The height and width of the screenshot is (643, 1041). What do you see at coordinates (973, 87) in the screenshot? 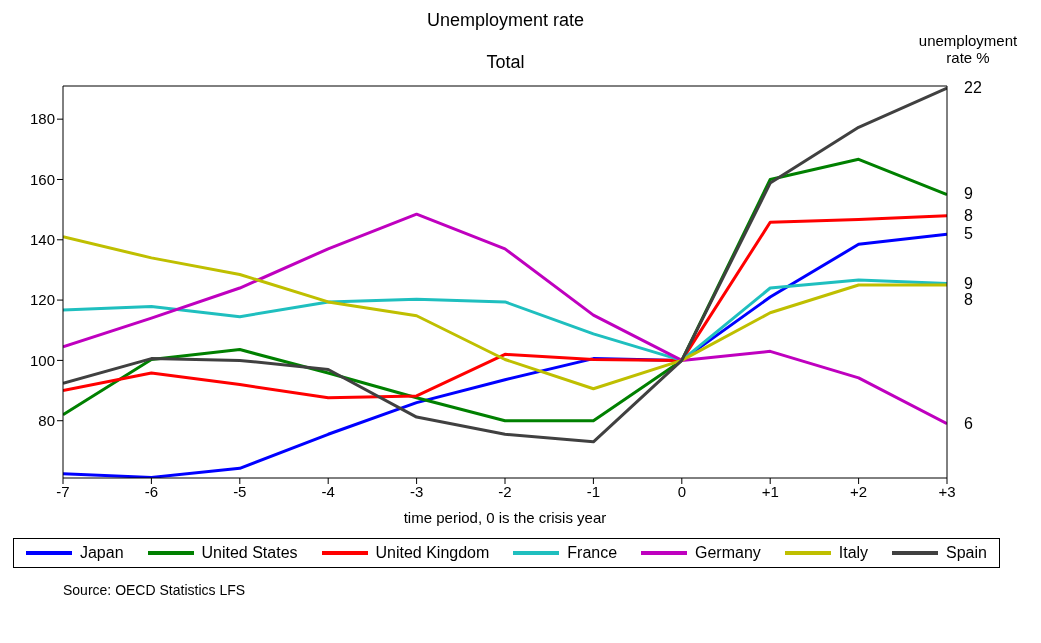
I see `text: 22` at bounding box center [973, 87].